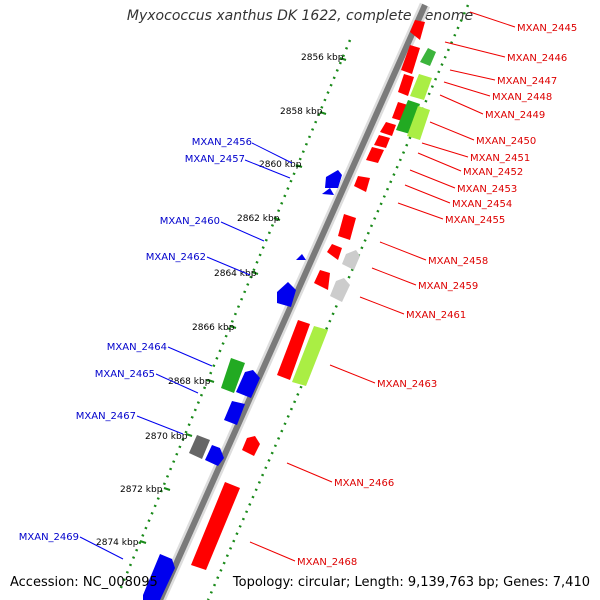  I want to click on gene-label: MXAN_2464, so click(137, 347).